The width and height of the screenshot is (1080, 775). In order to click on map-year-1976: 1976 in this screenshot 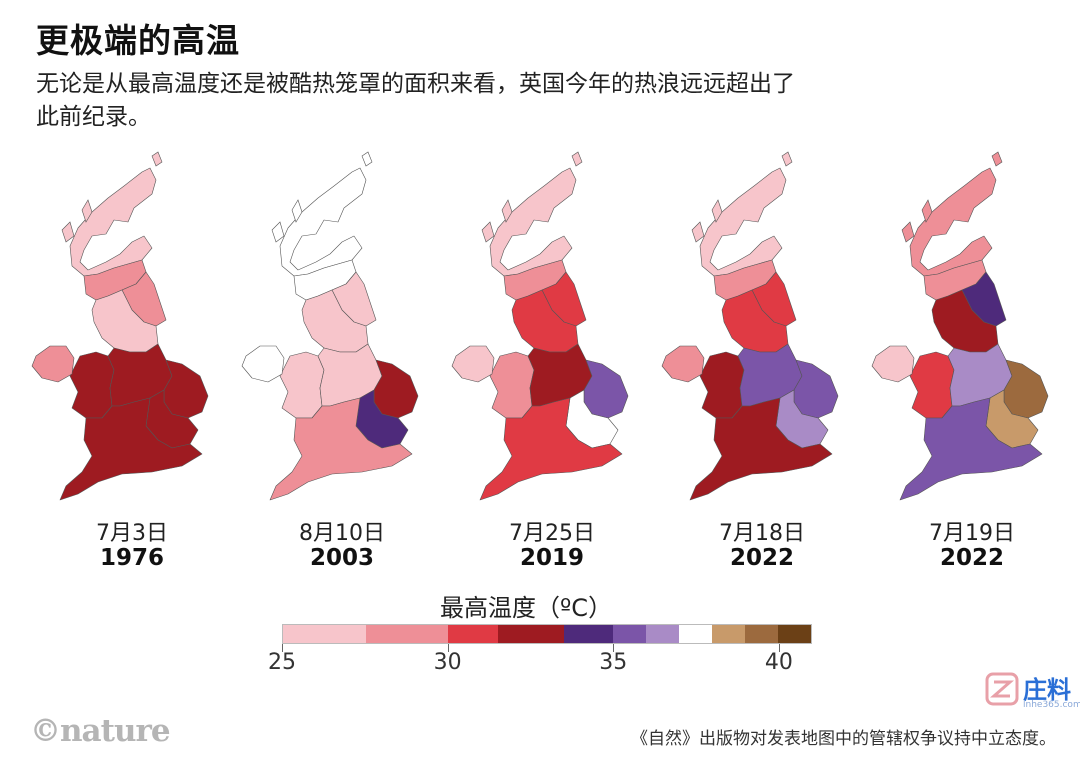, I will do `click(131, 558)`.